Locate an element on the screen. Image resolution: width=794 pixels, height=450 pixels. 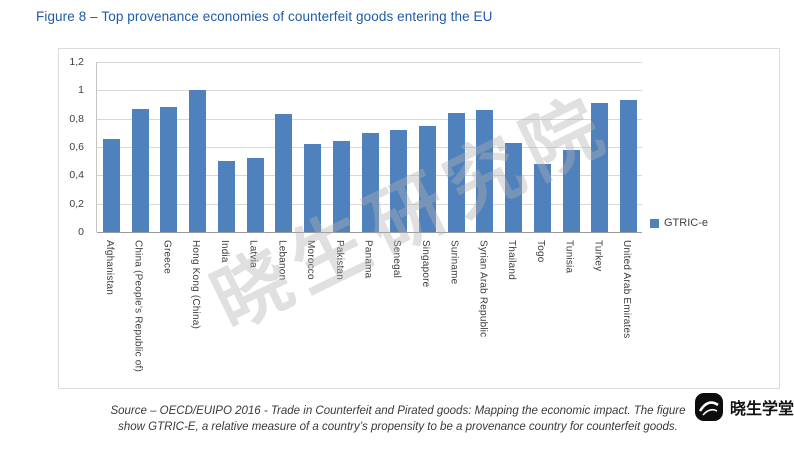
x-axis-label: India is located at coordinates (224, 251).